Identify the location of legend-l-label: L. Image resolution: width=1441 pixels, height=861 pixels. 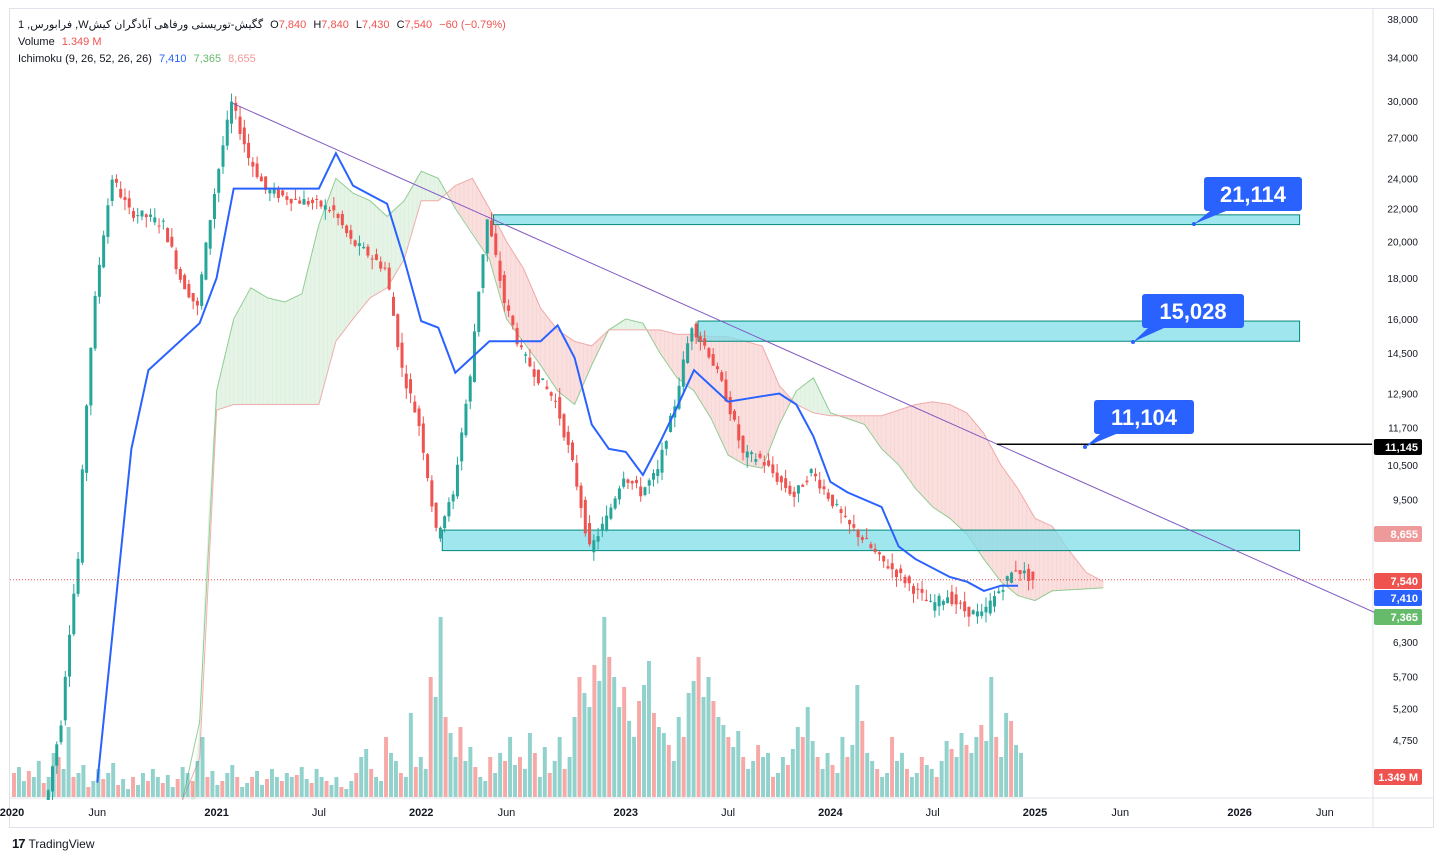
(358, 25).